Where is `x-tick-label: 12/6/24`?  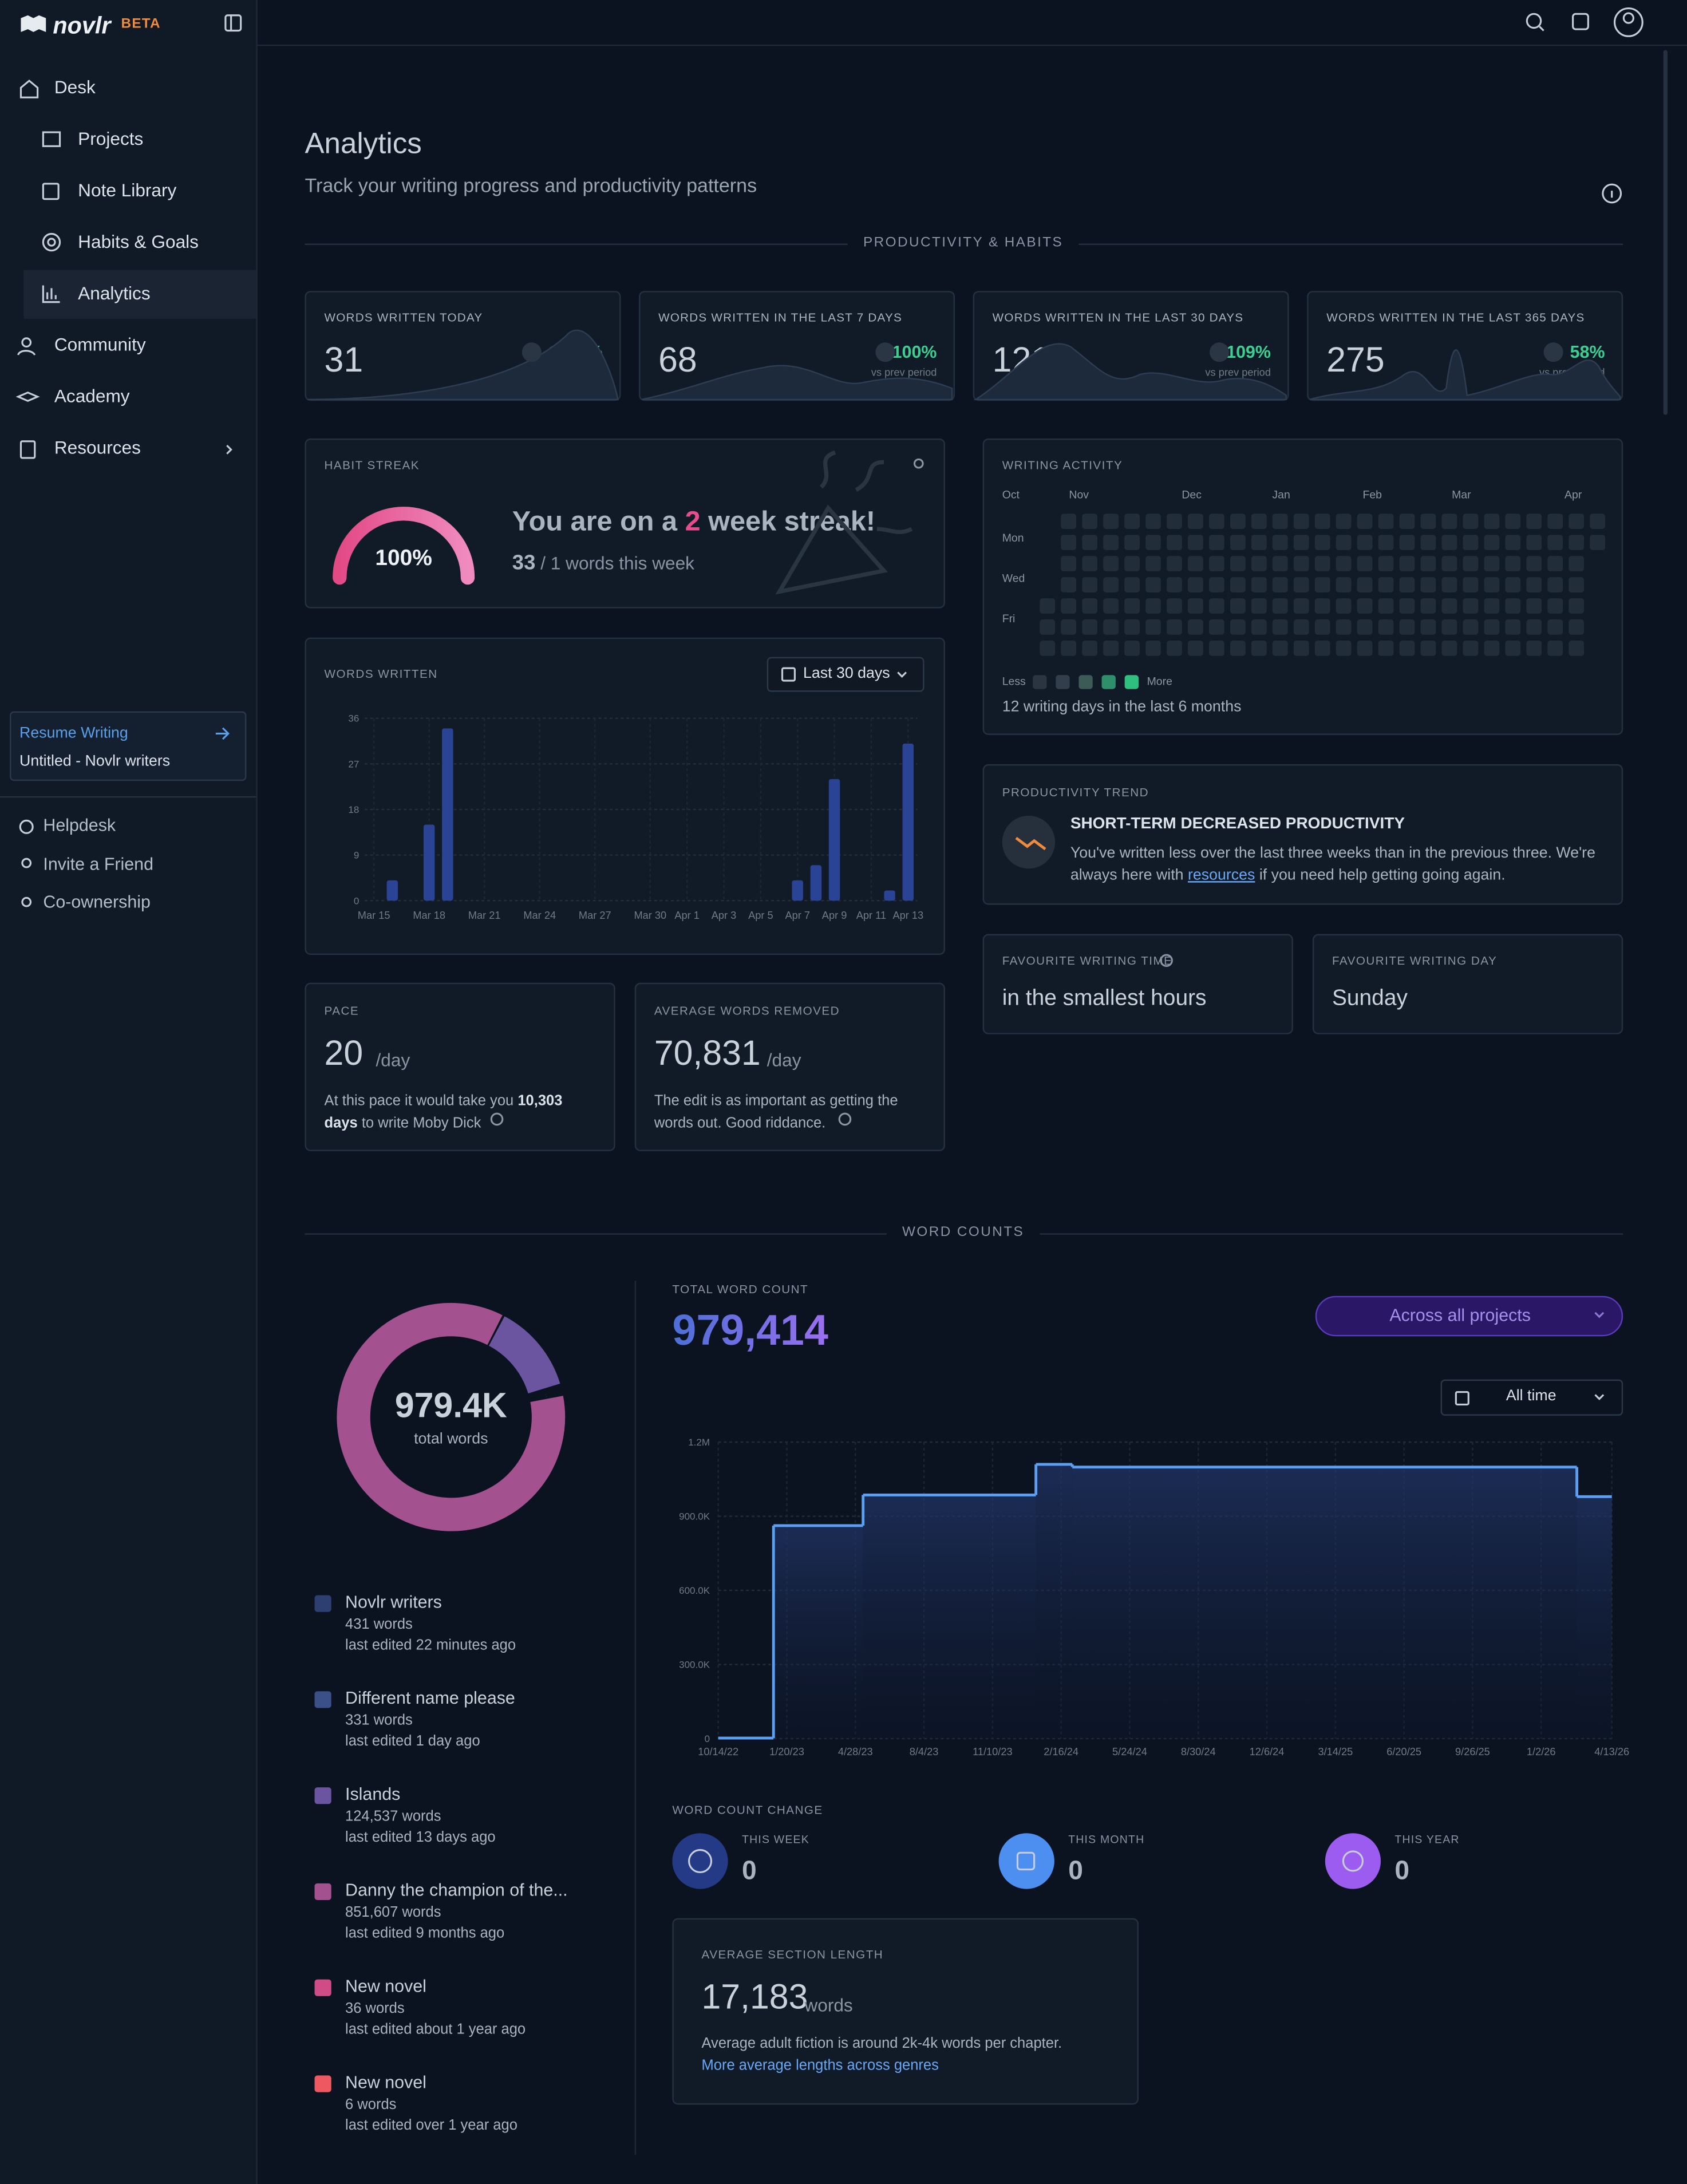
x-tick-label: 12/6/24 is located at coordinates (1267, 1751).